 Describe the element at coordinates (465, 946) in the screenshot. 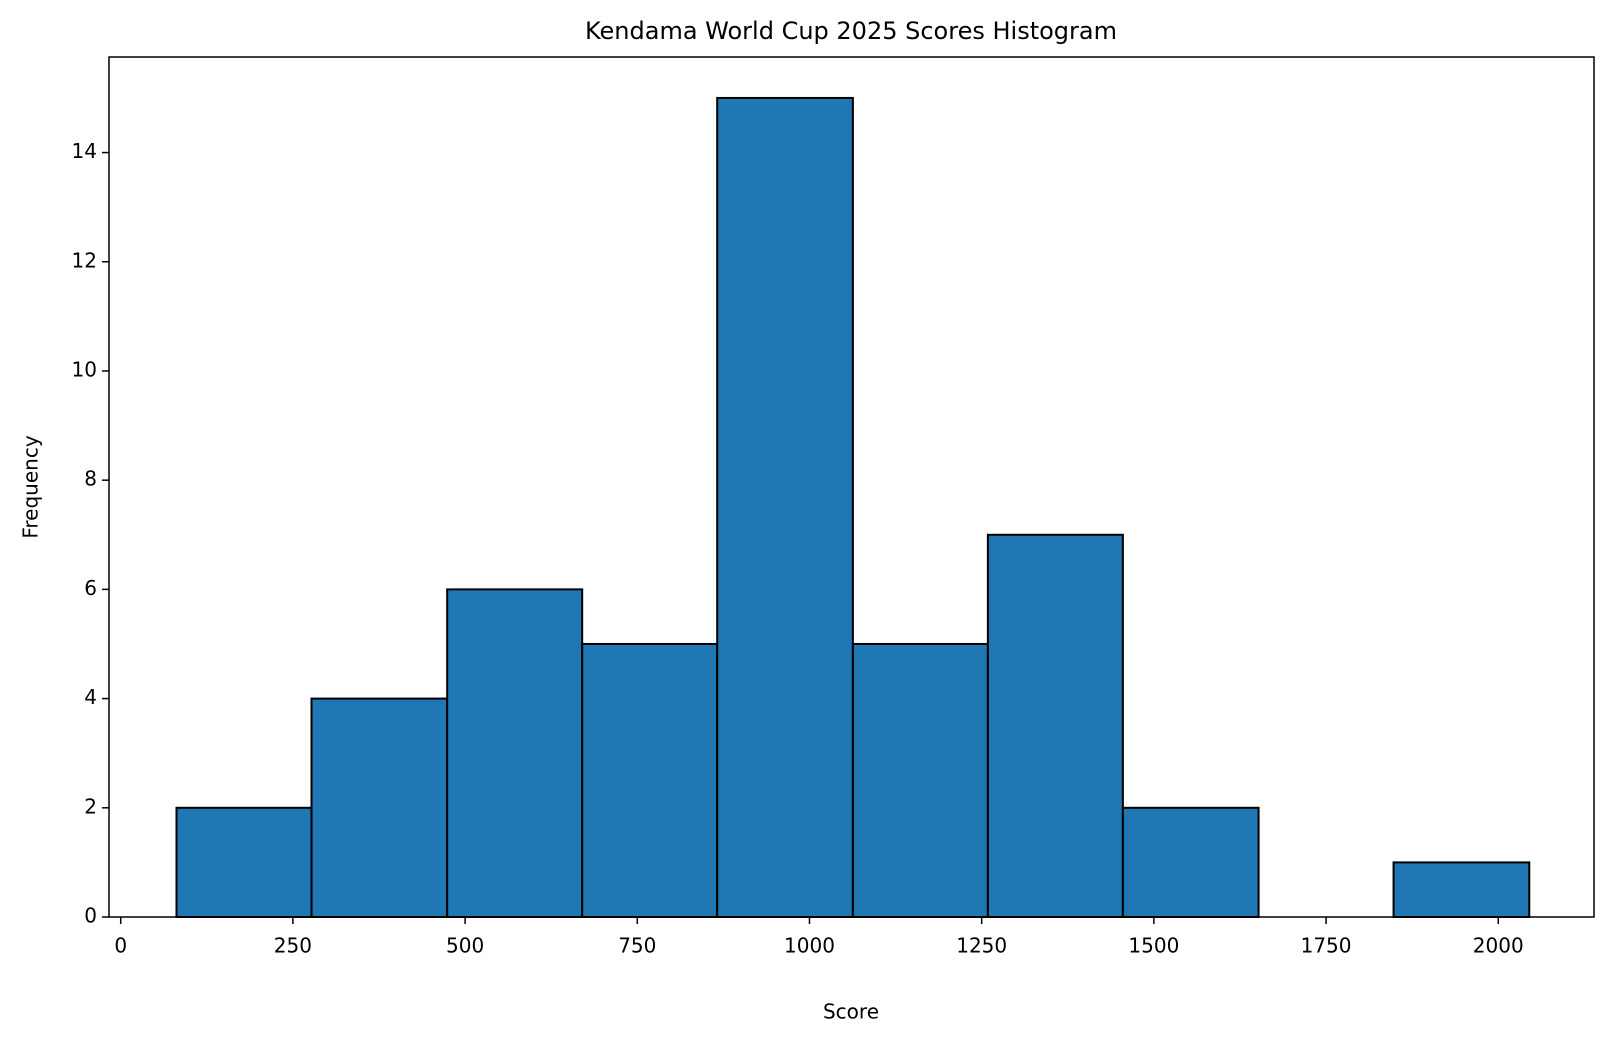

I see `x-tick-label: 500` at that location.